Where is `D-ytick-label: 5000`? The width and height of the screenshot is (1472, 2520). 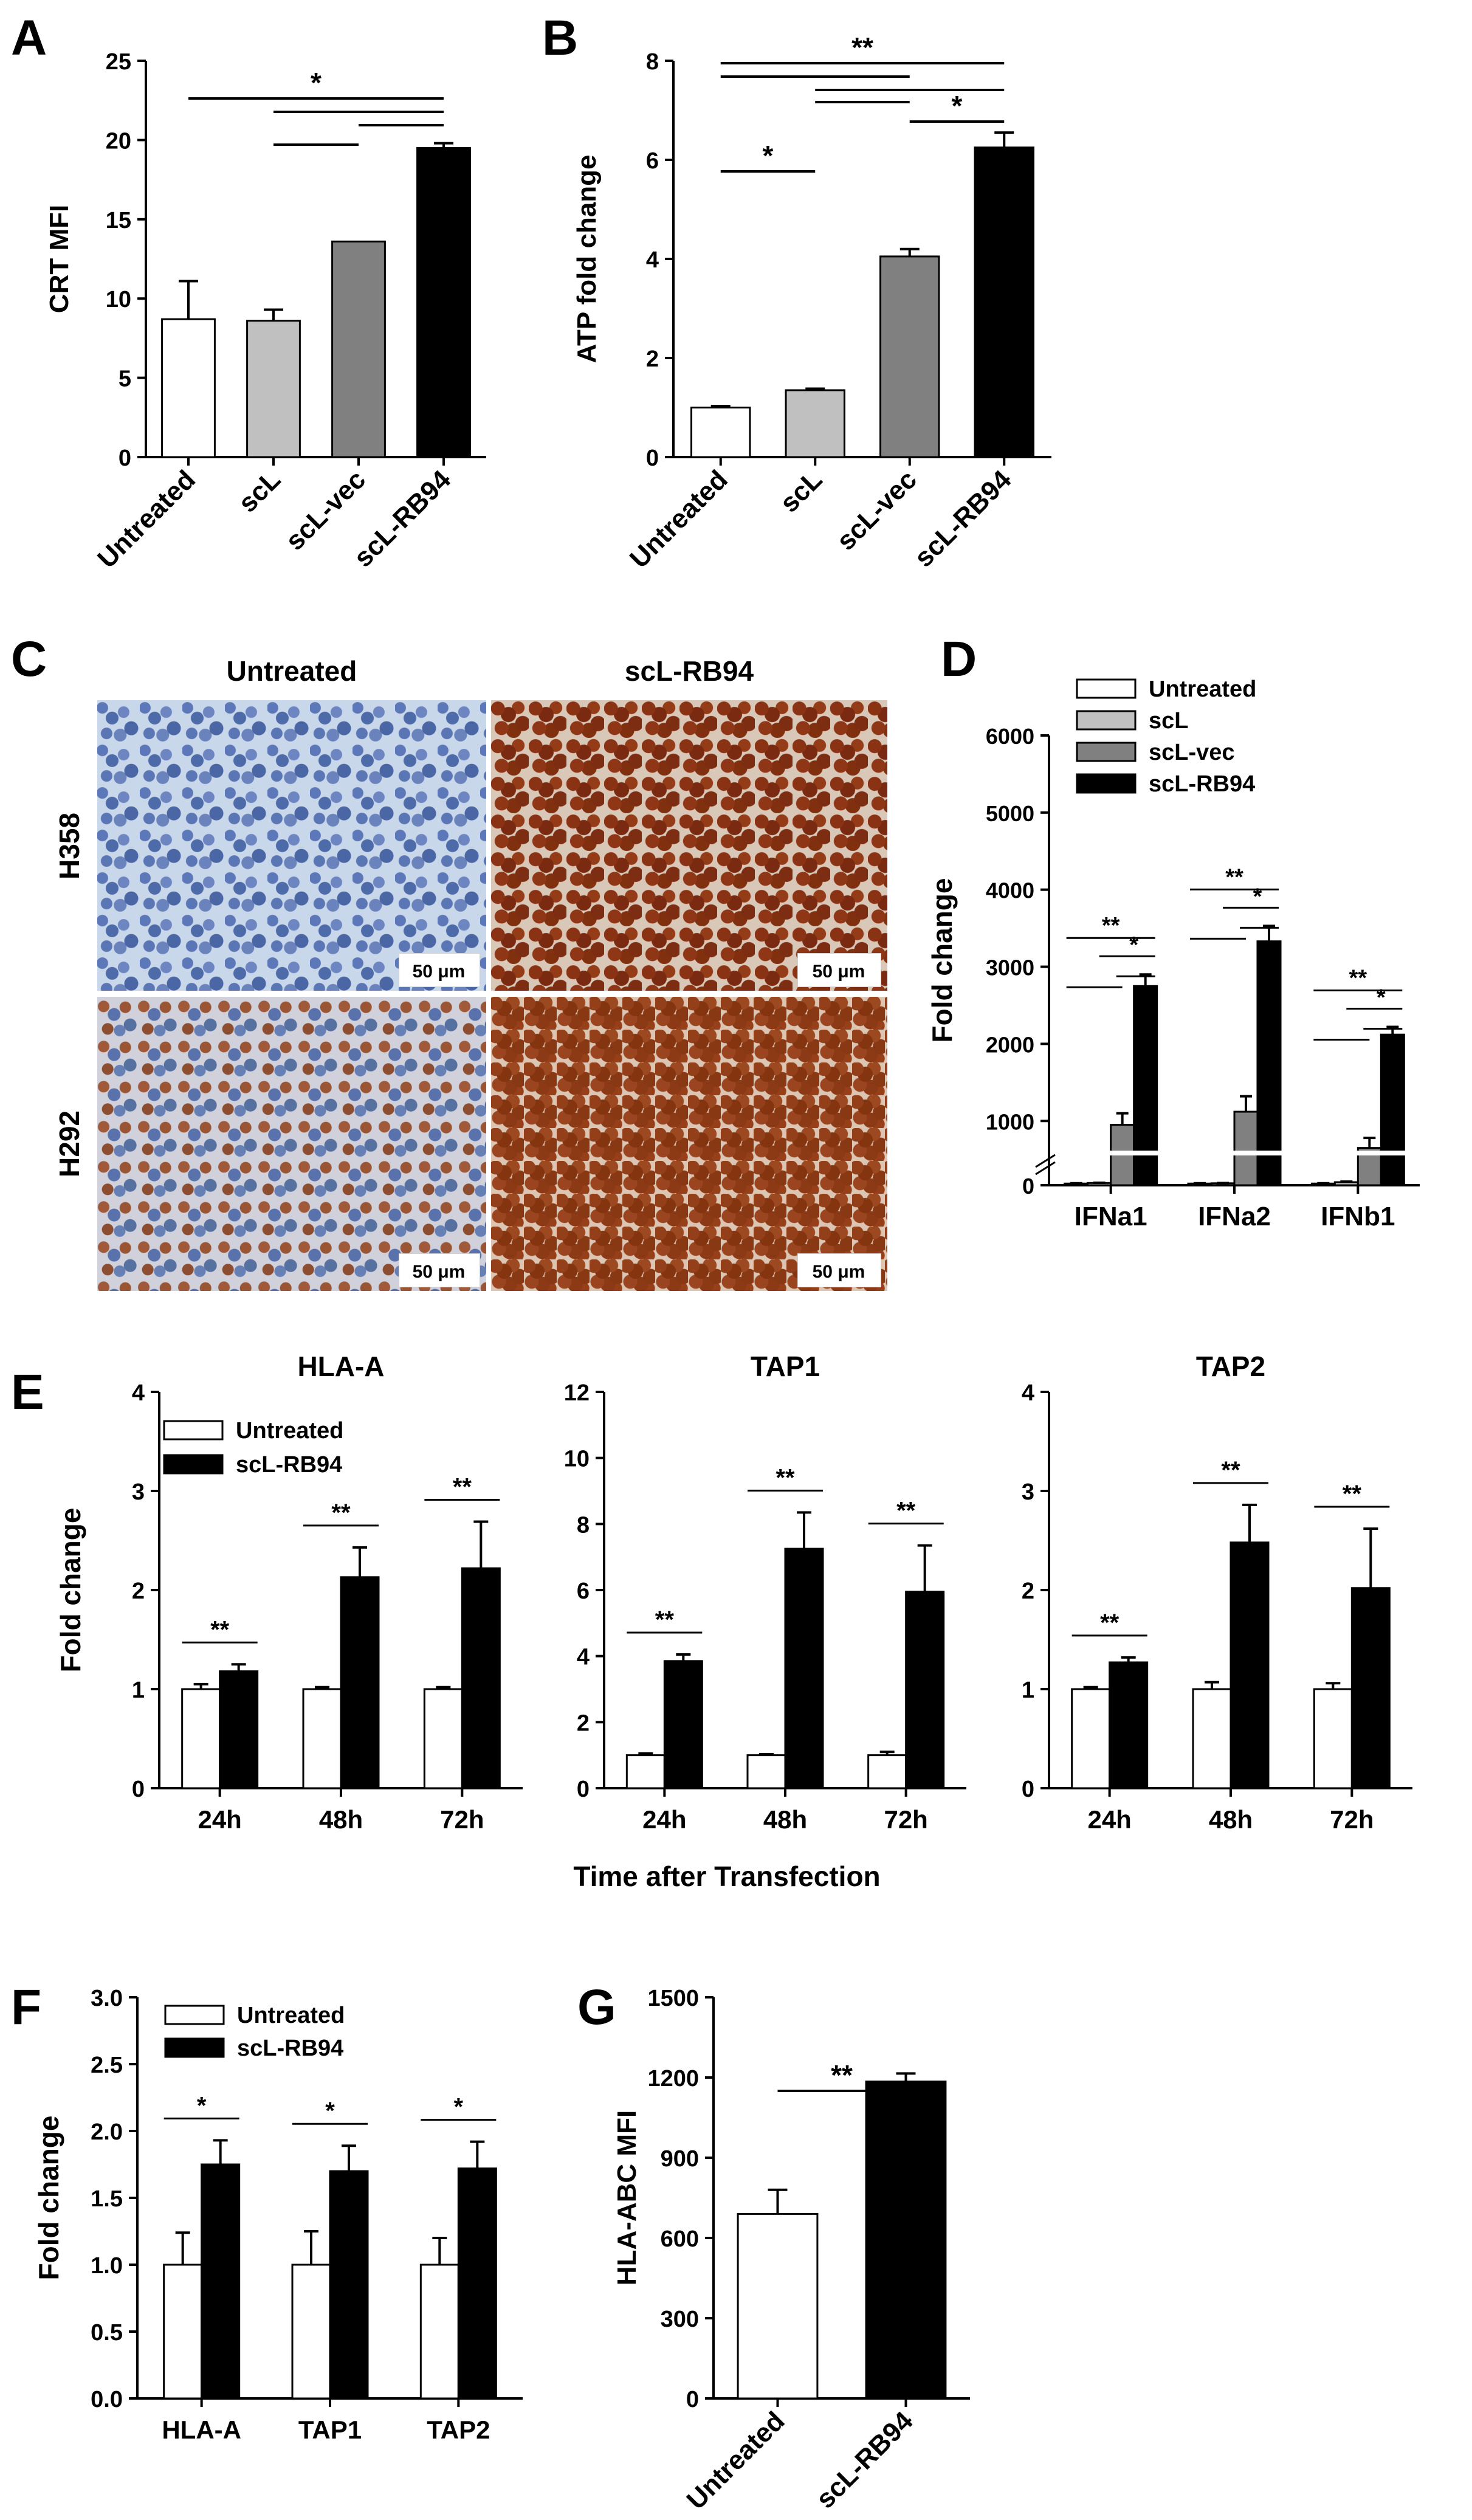 D-ytick-label: 5000 is located at coordinates (1010, 813).